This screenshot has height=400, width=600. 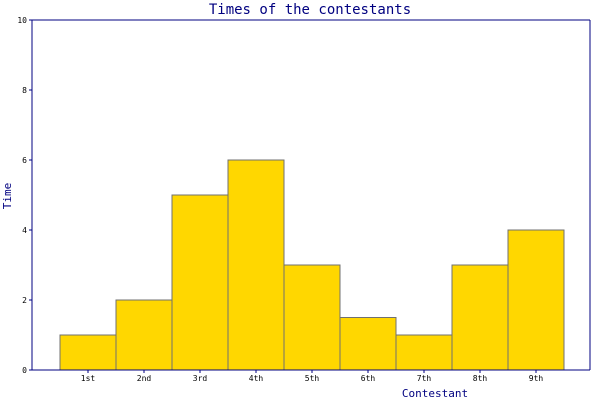 I want to click on y-tick-label: 8, so click(x=24, y=90).